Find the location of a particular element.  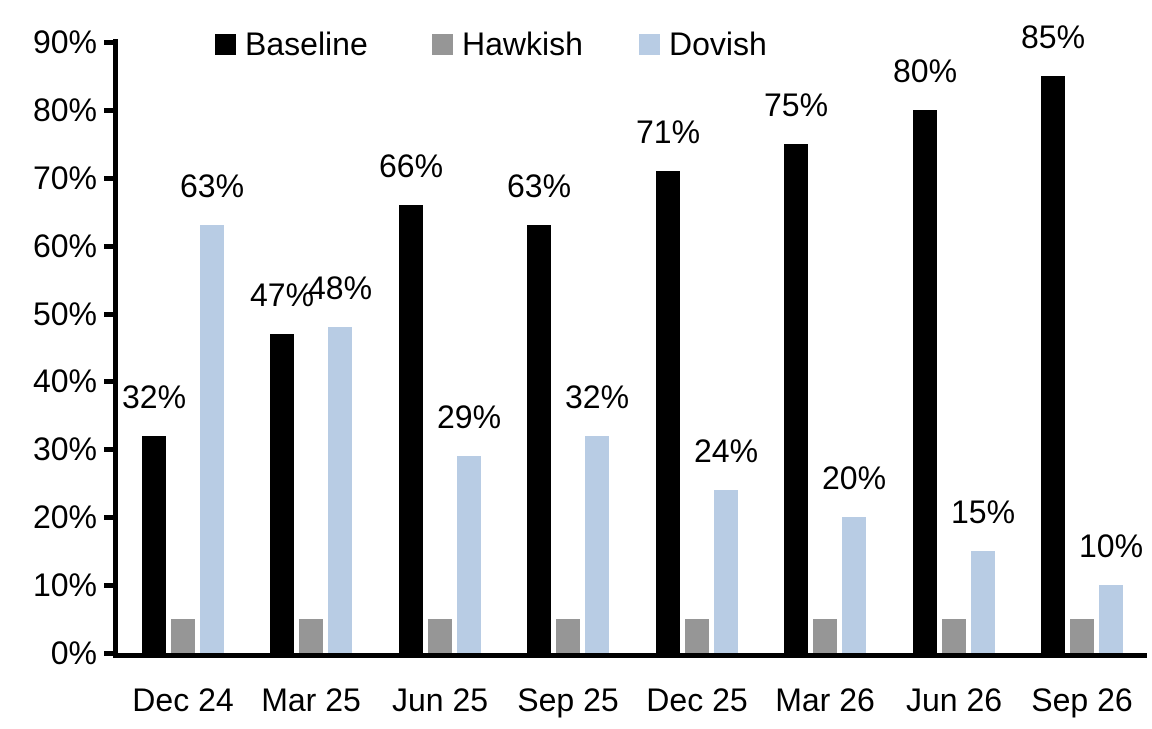

dovish-value-label: 48% is located at coordinates (340, 288).